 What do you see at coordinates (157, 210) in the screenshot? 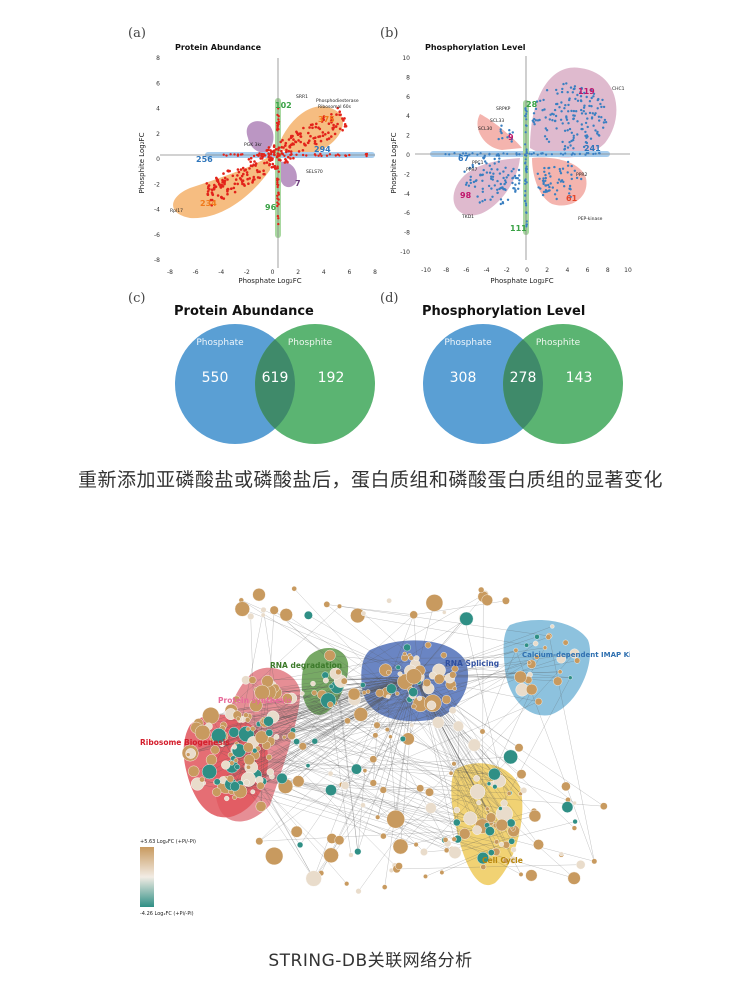
I see `y-tick-label: -4` at bounding box center [157, 210].